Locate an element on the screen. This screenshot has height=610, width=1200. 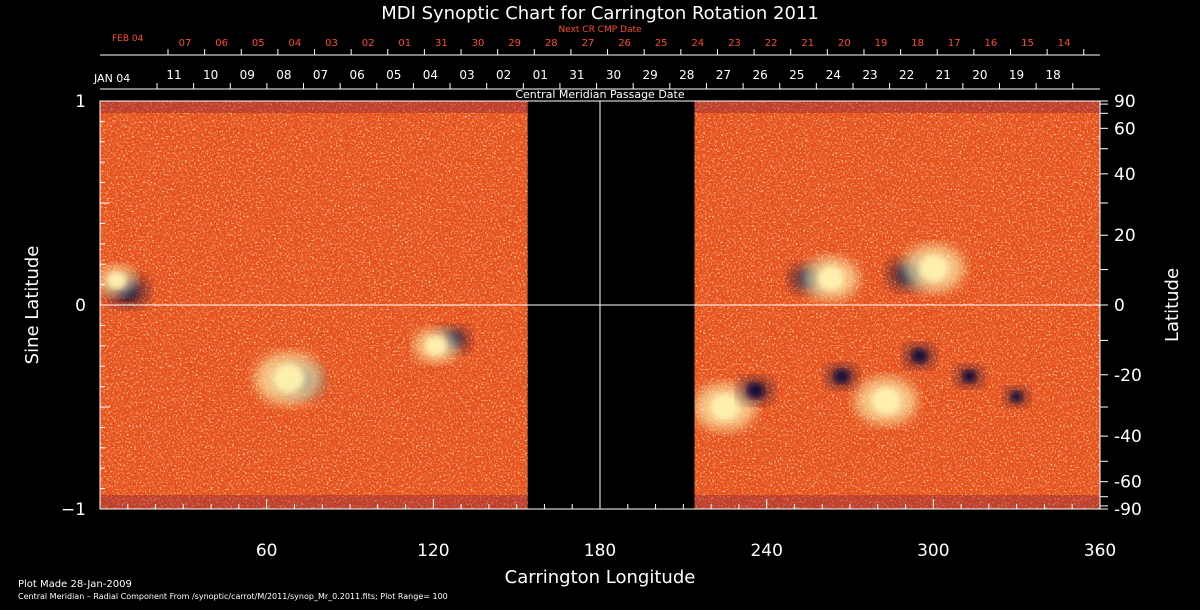
top-date-label: 25 is located at coordinates (796, 75).